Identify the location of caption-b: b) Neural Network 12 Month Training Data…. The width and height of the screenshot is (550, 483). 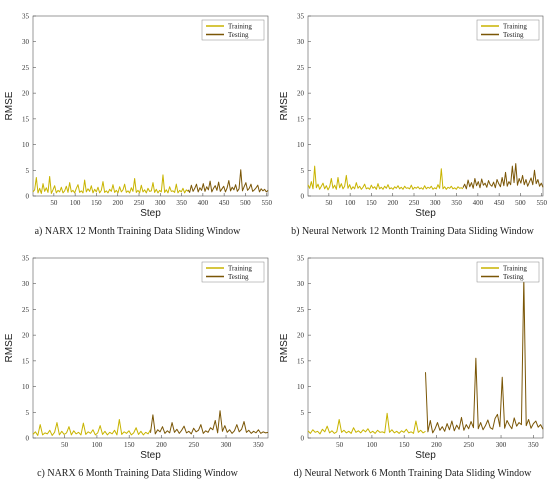
(412, 231).